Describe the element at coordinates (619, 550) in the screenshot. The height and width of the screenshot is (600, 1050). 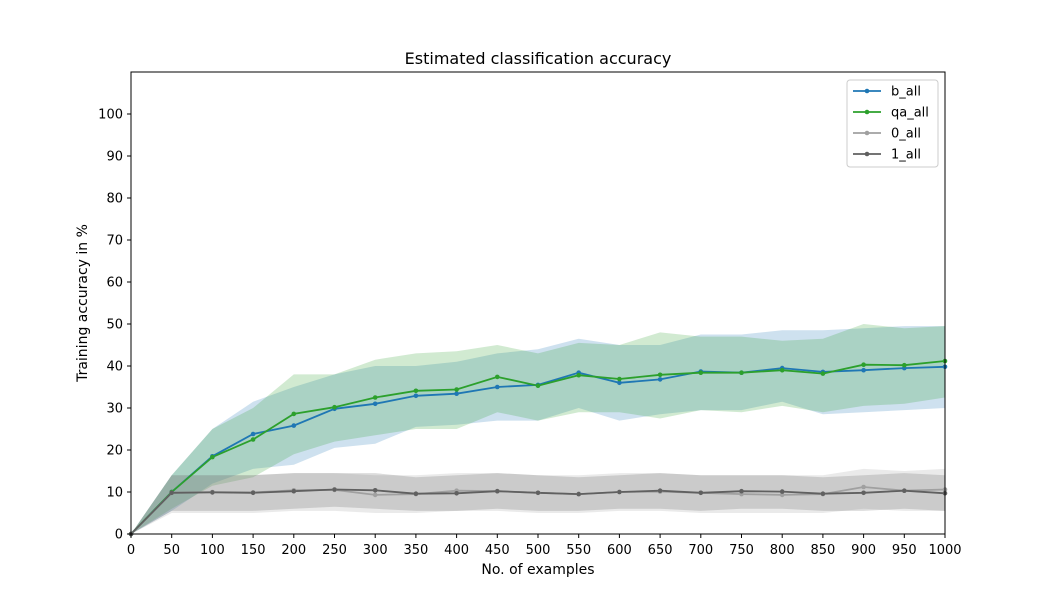
I see `x-tick-label-600: 600` at that location.